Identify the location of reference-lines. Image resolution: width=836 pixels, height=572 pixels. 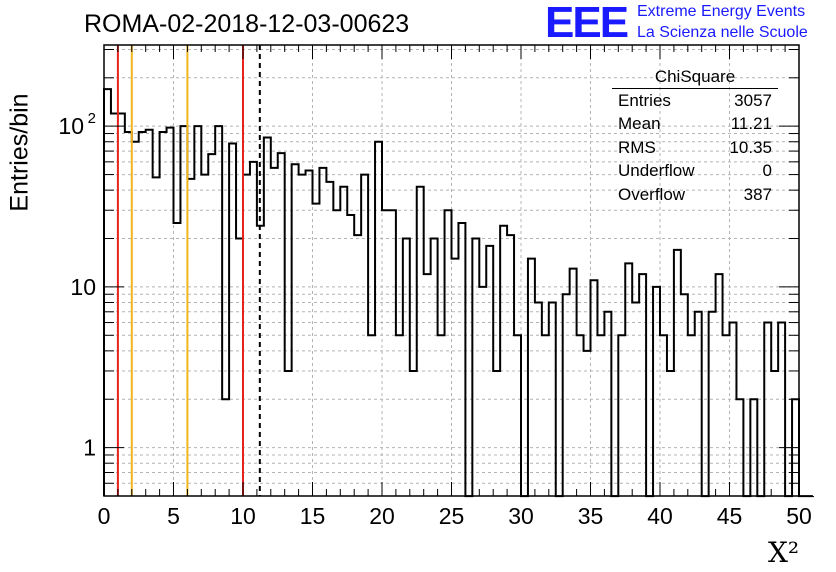
(188, 270).